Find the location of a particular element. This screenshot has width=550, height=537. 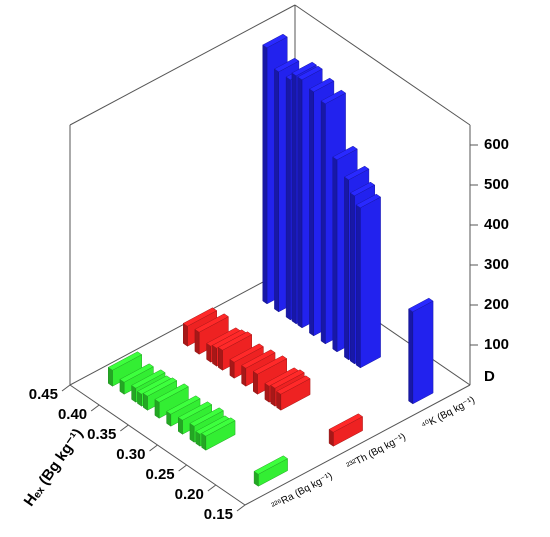

z-tick-label: 300 is located at coordinates (496, 264).